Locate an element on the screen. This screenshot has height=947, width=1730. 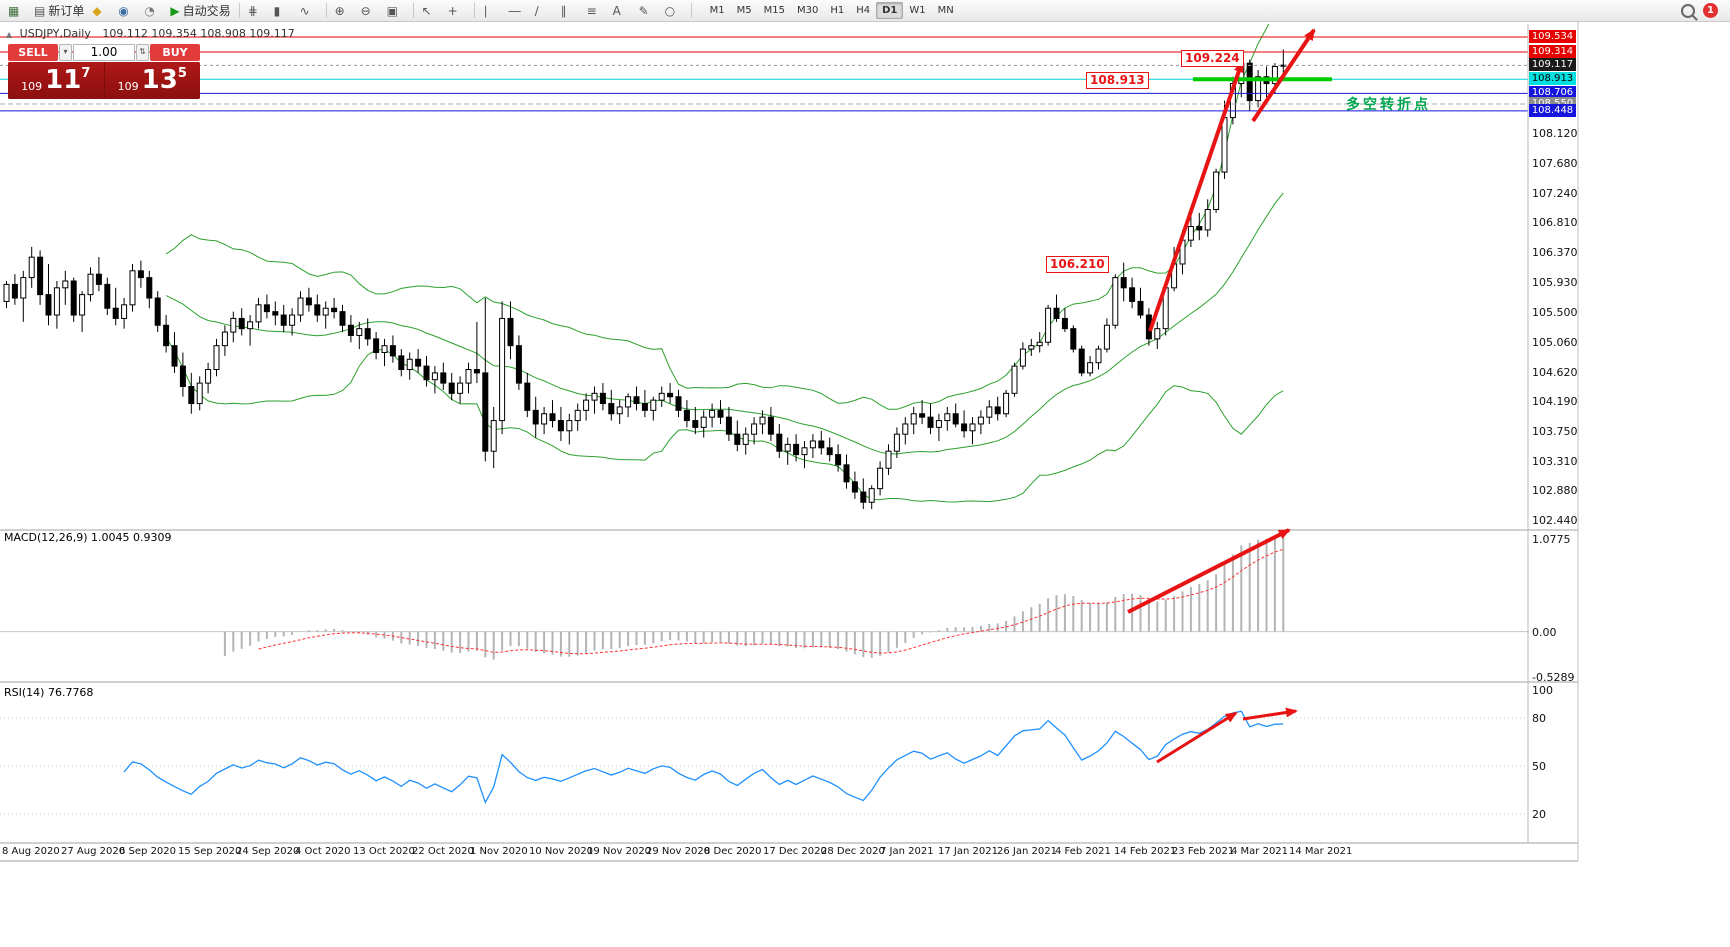
date-label: 17 Jan 2021 is located at coordinates (968, 851).